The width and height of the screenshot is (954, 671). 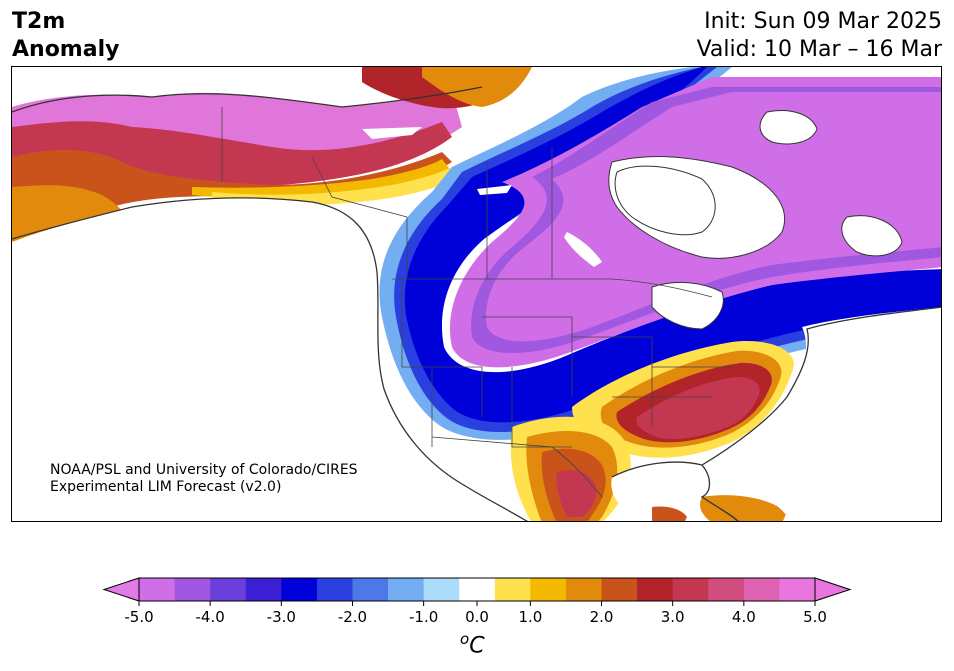 What do you see at coordinates (39, 21) in the screenshot?
I see `title-variable: T2m` at bounding box center [39, 21].